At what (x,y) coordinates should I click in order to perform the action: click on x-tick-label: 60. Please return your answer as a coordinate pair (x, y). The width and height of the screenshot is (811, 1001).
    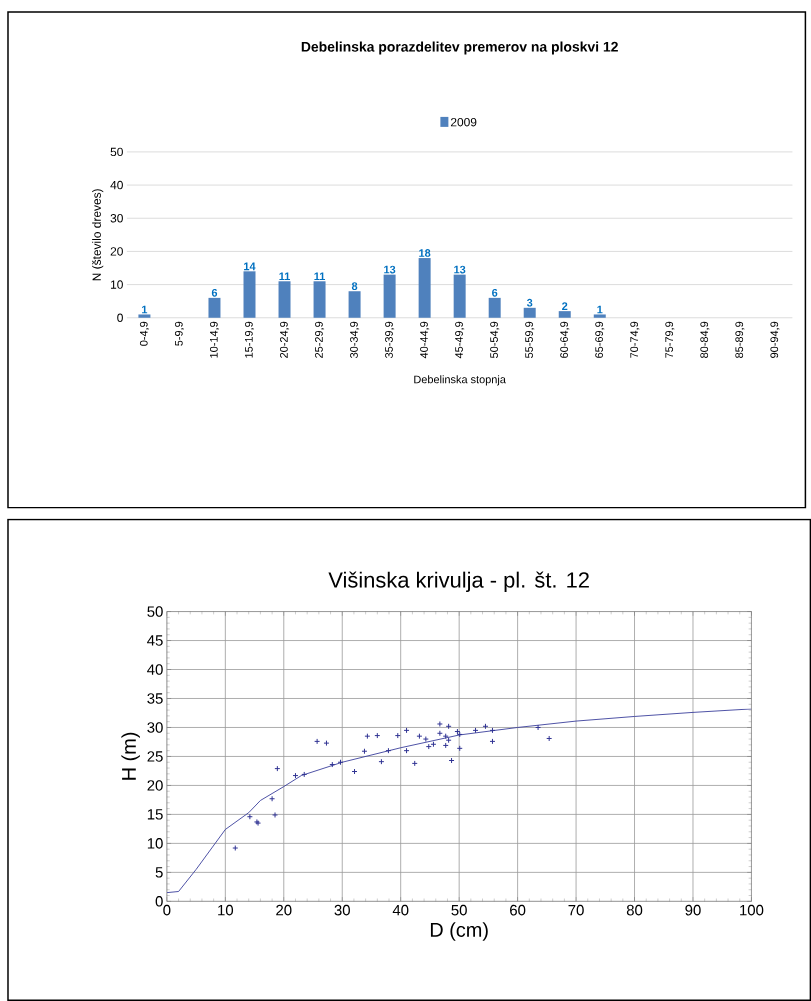
    Looking at the image, I should click on (518, 910).